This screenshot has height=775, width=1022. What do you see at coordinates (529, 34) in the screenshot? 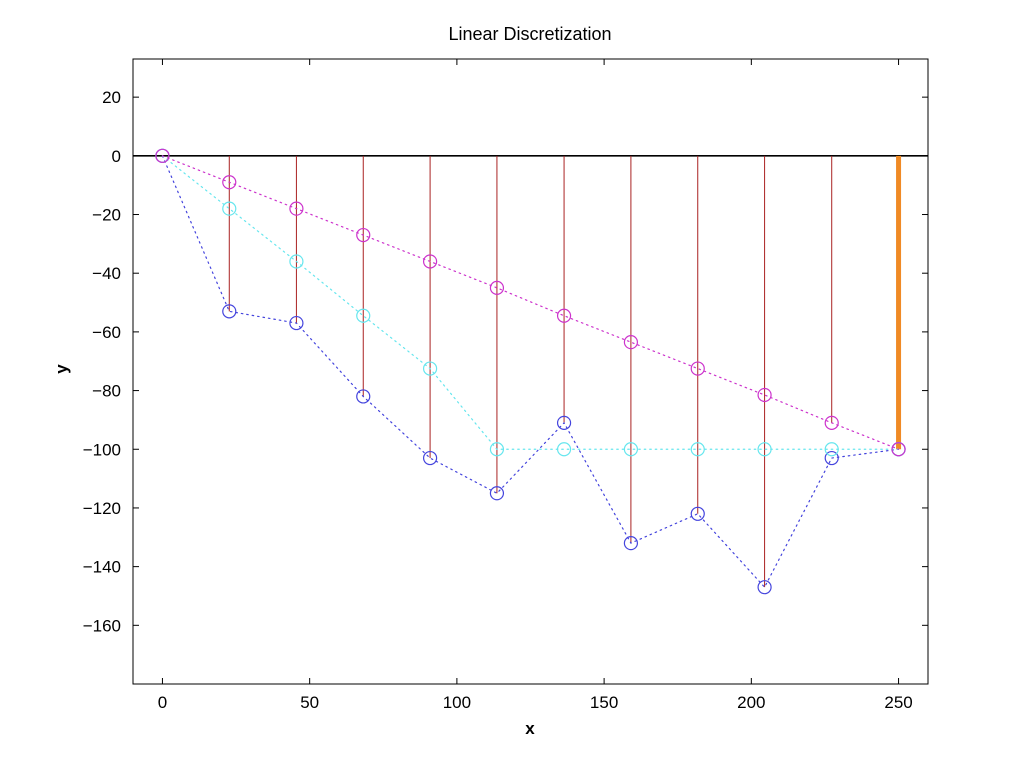
I see `chart-title: Linear Discretization` at bounding box center [529, 34].